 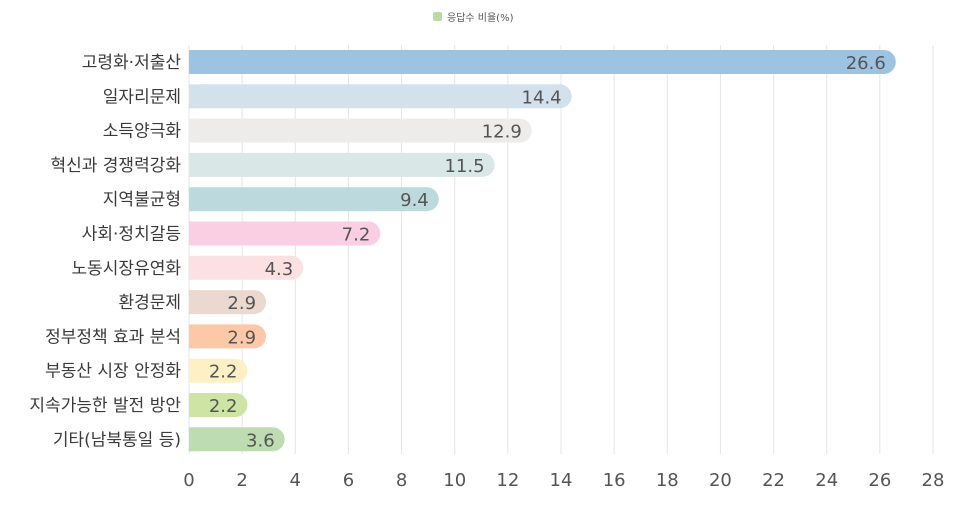 I want to click on x-tick-label: 24, so click(x=826, y=480).